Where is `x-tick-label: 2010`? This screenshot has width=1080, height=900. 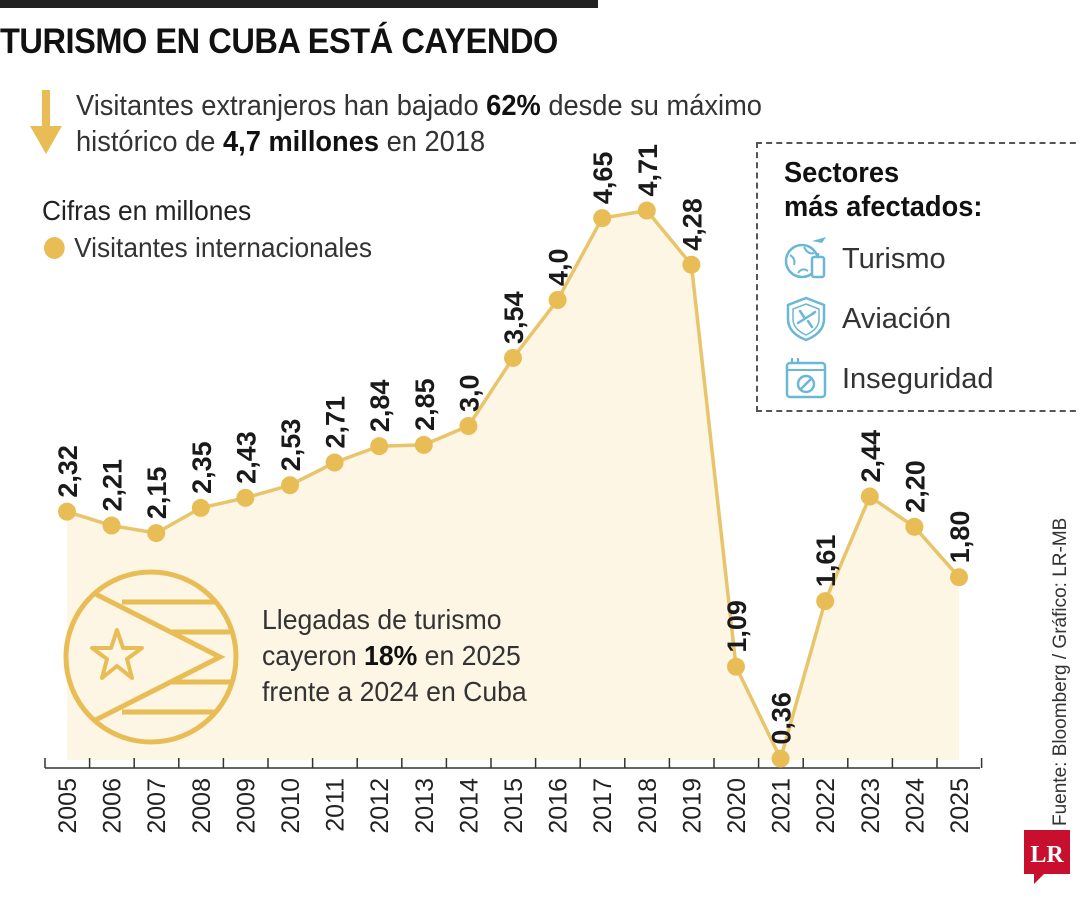
x-tick-label: 2010 is located at coordinates (291, 806).